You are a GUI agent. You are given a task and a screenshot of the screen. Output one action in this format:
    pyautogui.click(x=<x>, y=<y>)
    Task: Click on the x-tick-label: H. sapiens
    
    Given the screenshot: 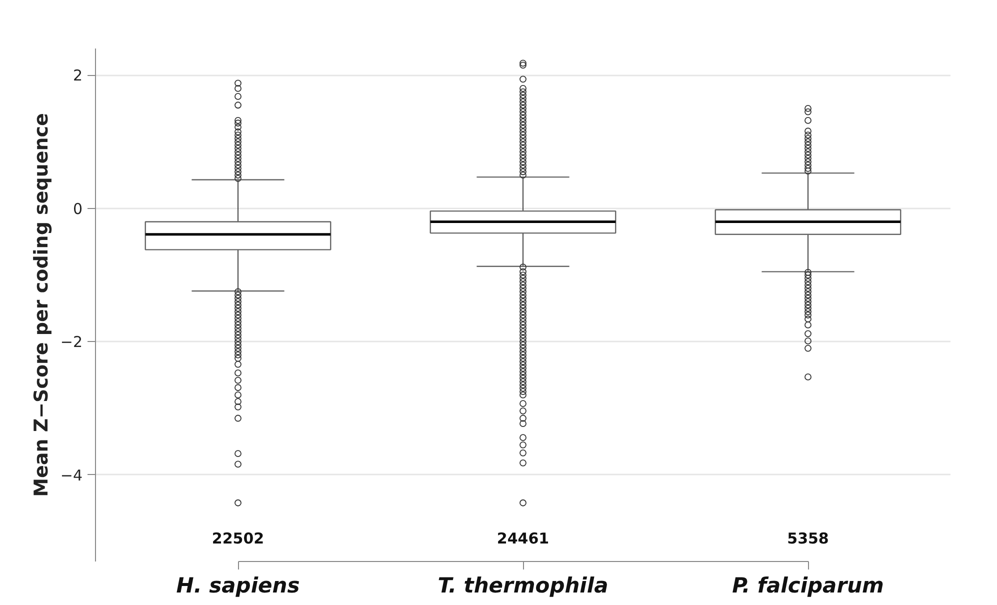 What is the action you would take?
    pyautogui.click(x=238, y=586)
    